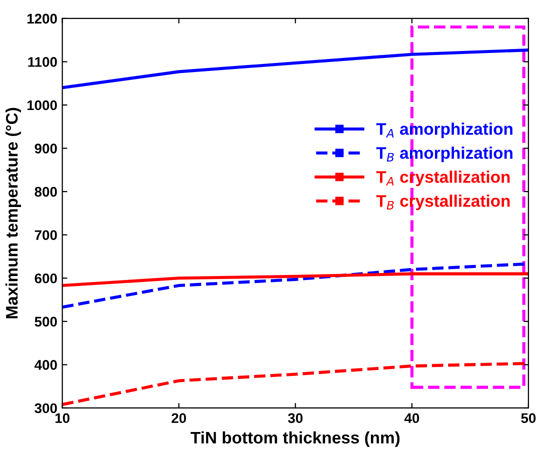  Describe the element at coordinates (444, 154) in the screenshot. I see `legend-label: T$_{B}$ amorphization` at that location.